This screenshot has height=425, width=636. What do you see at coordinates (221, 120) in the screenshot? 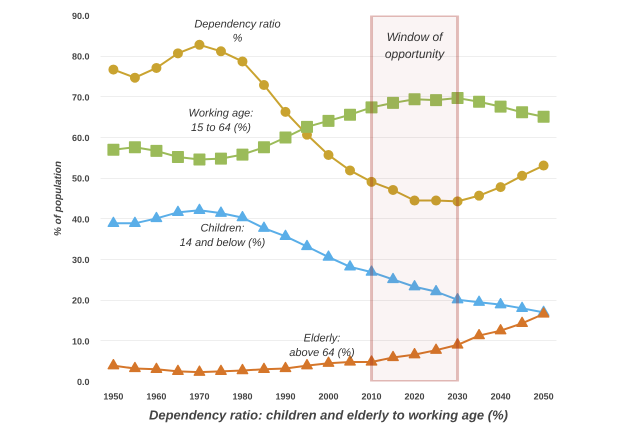
I see `series-label: Working age: 15 to 64 (%)` at bounding box center [221, 120].